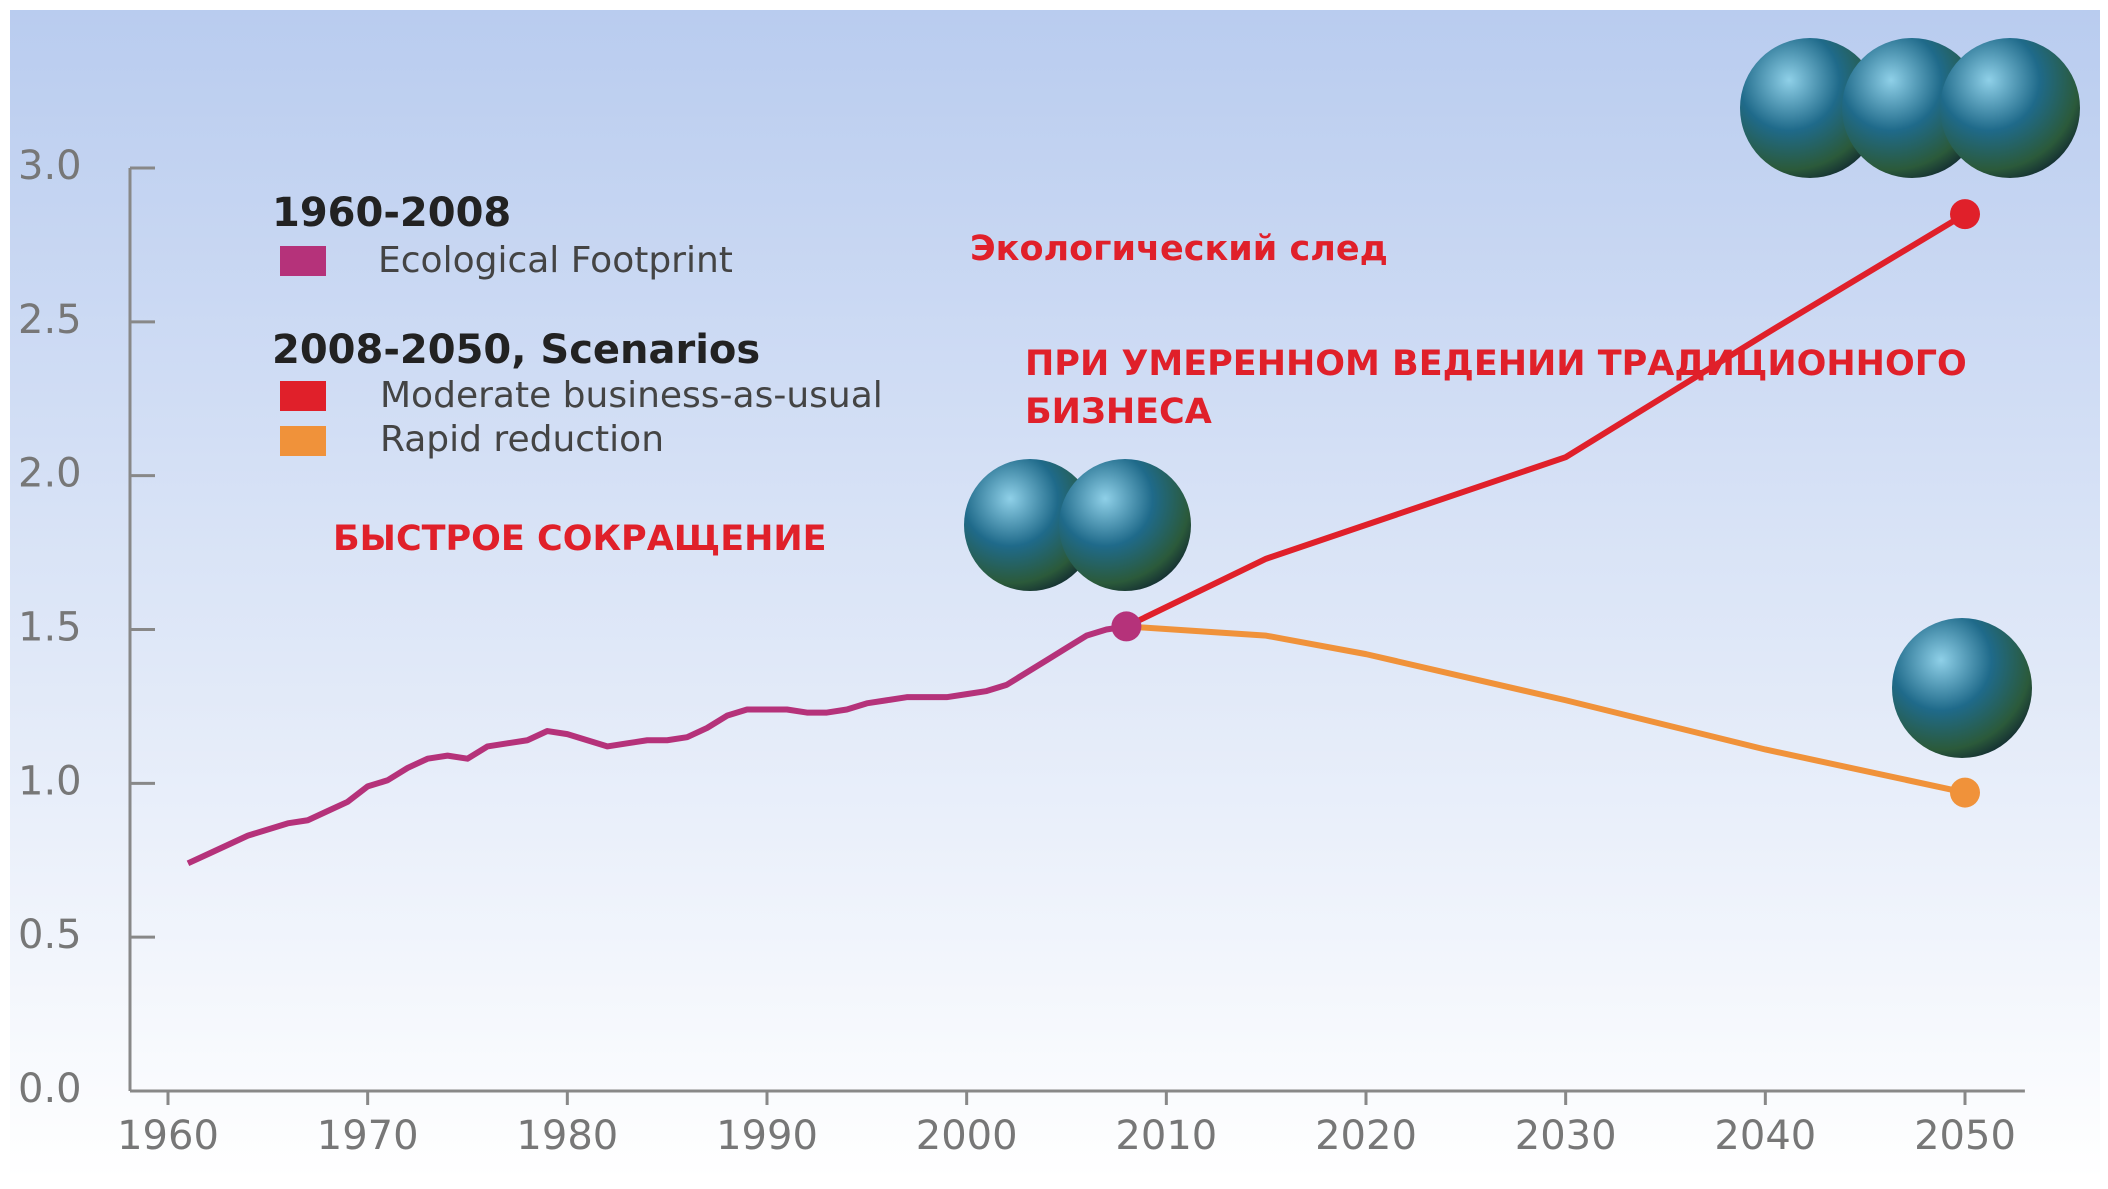  Describe the element at coordinates (368, 1136) in the screenshot. I see `x-tick-label: 1970` at that location.